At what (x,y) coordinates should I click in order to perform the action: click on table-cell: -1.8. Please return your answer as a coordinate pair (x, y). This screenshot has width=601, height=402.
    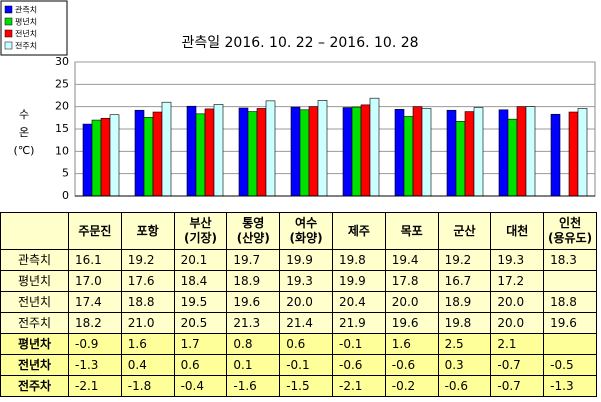
    Looking at the image, I should click on (147, 386).